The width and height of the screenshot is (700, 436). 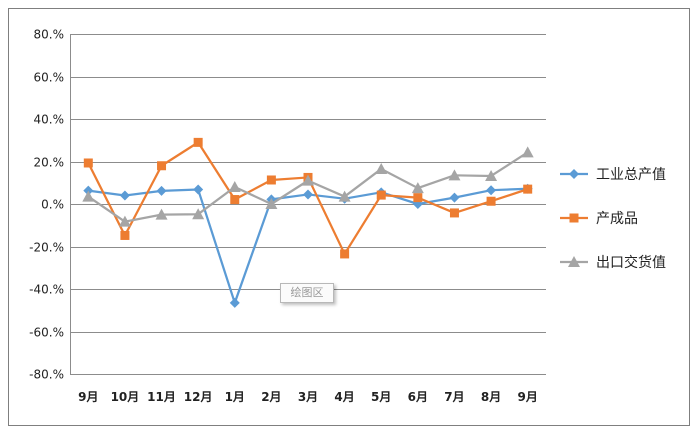 I want to click on x-tick-label: 11月, so click(x=161, y=397).